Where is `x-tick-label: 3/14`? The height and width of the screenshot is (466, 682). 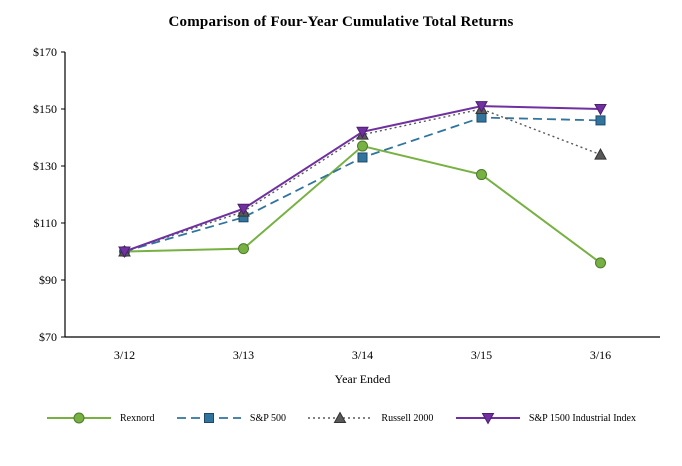
x-tick-label: 3/14 is located at coordinates (362, 355).